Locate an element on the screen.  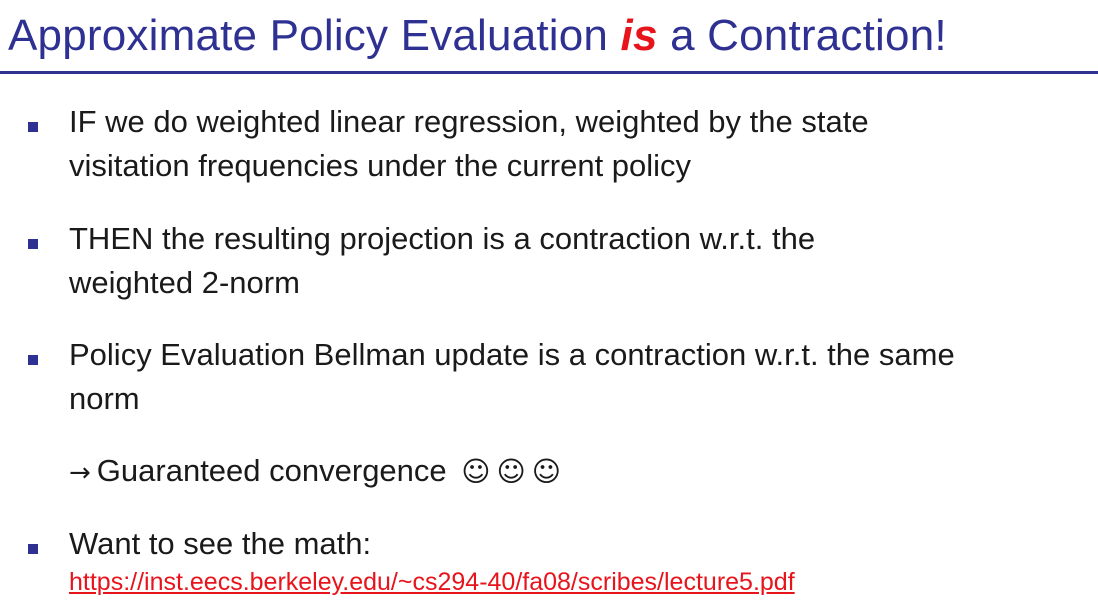
title-text-part1: Approximate Policy Evaluation is located at coordinates (314, 35).